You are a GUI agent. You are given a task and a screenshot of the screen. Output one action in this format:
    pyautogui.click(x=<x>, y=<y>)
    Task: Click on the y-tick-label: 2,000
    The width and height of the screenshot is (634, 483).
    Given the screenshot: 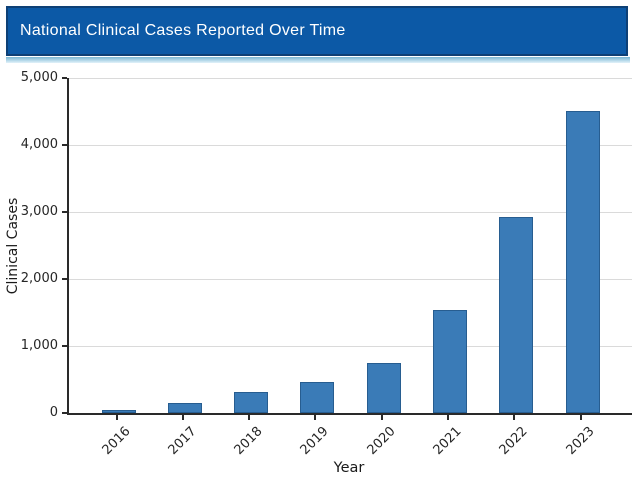 What is the action you would take?
    pyautogui.click(x=39, y=278)
    